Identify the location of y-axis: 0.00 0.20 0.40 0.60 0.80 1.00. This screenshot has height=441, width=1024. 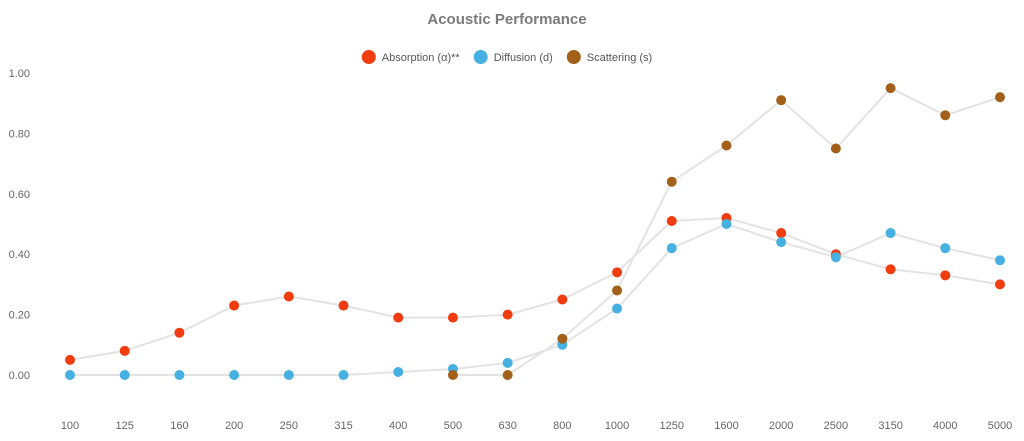
(19, 225).